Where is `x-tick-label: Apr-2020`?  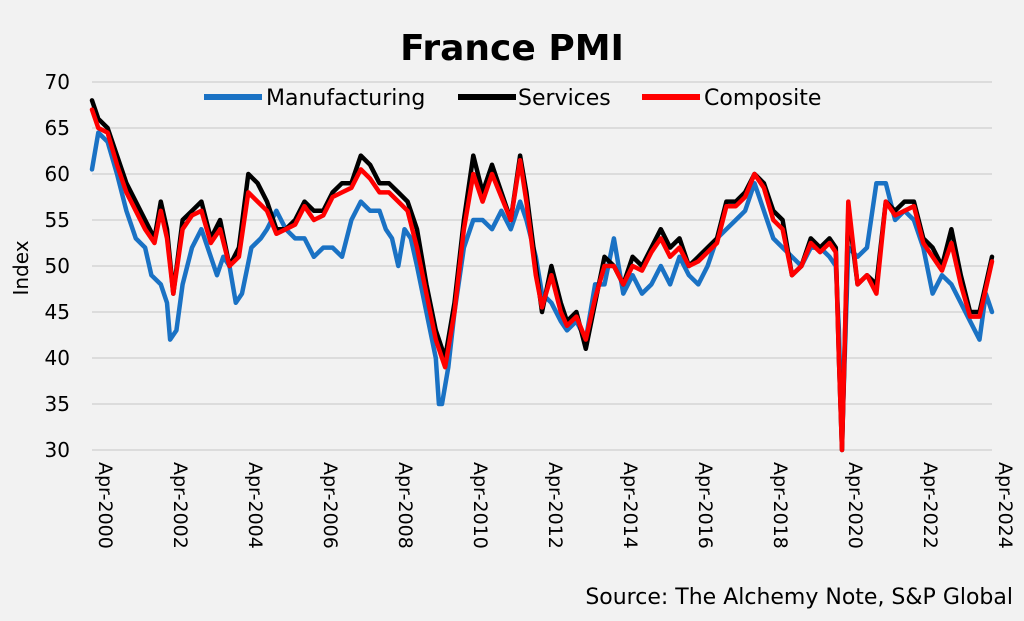
x-tick-label: Apr-2020 is located at coordinates (855, 505).